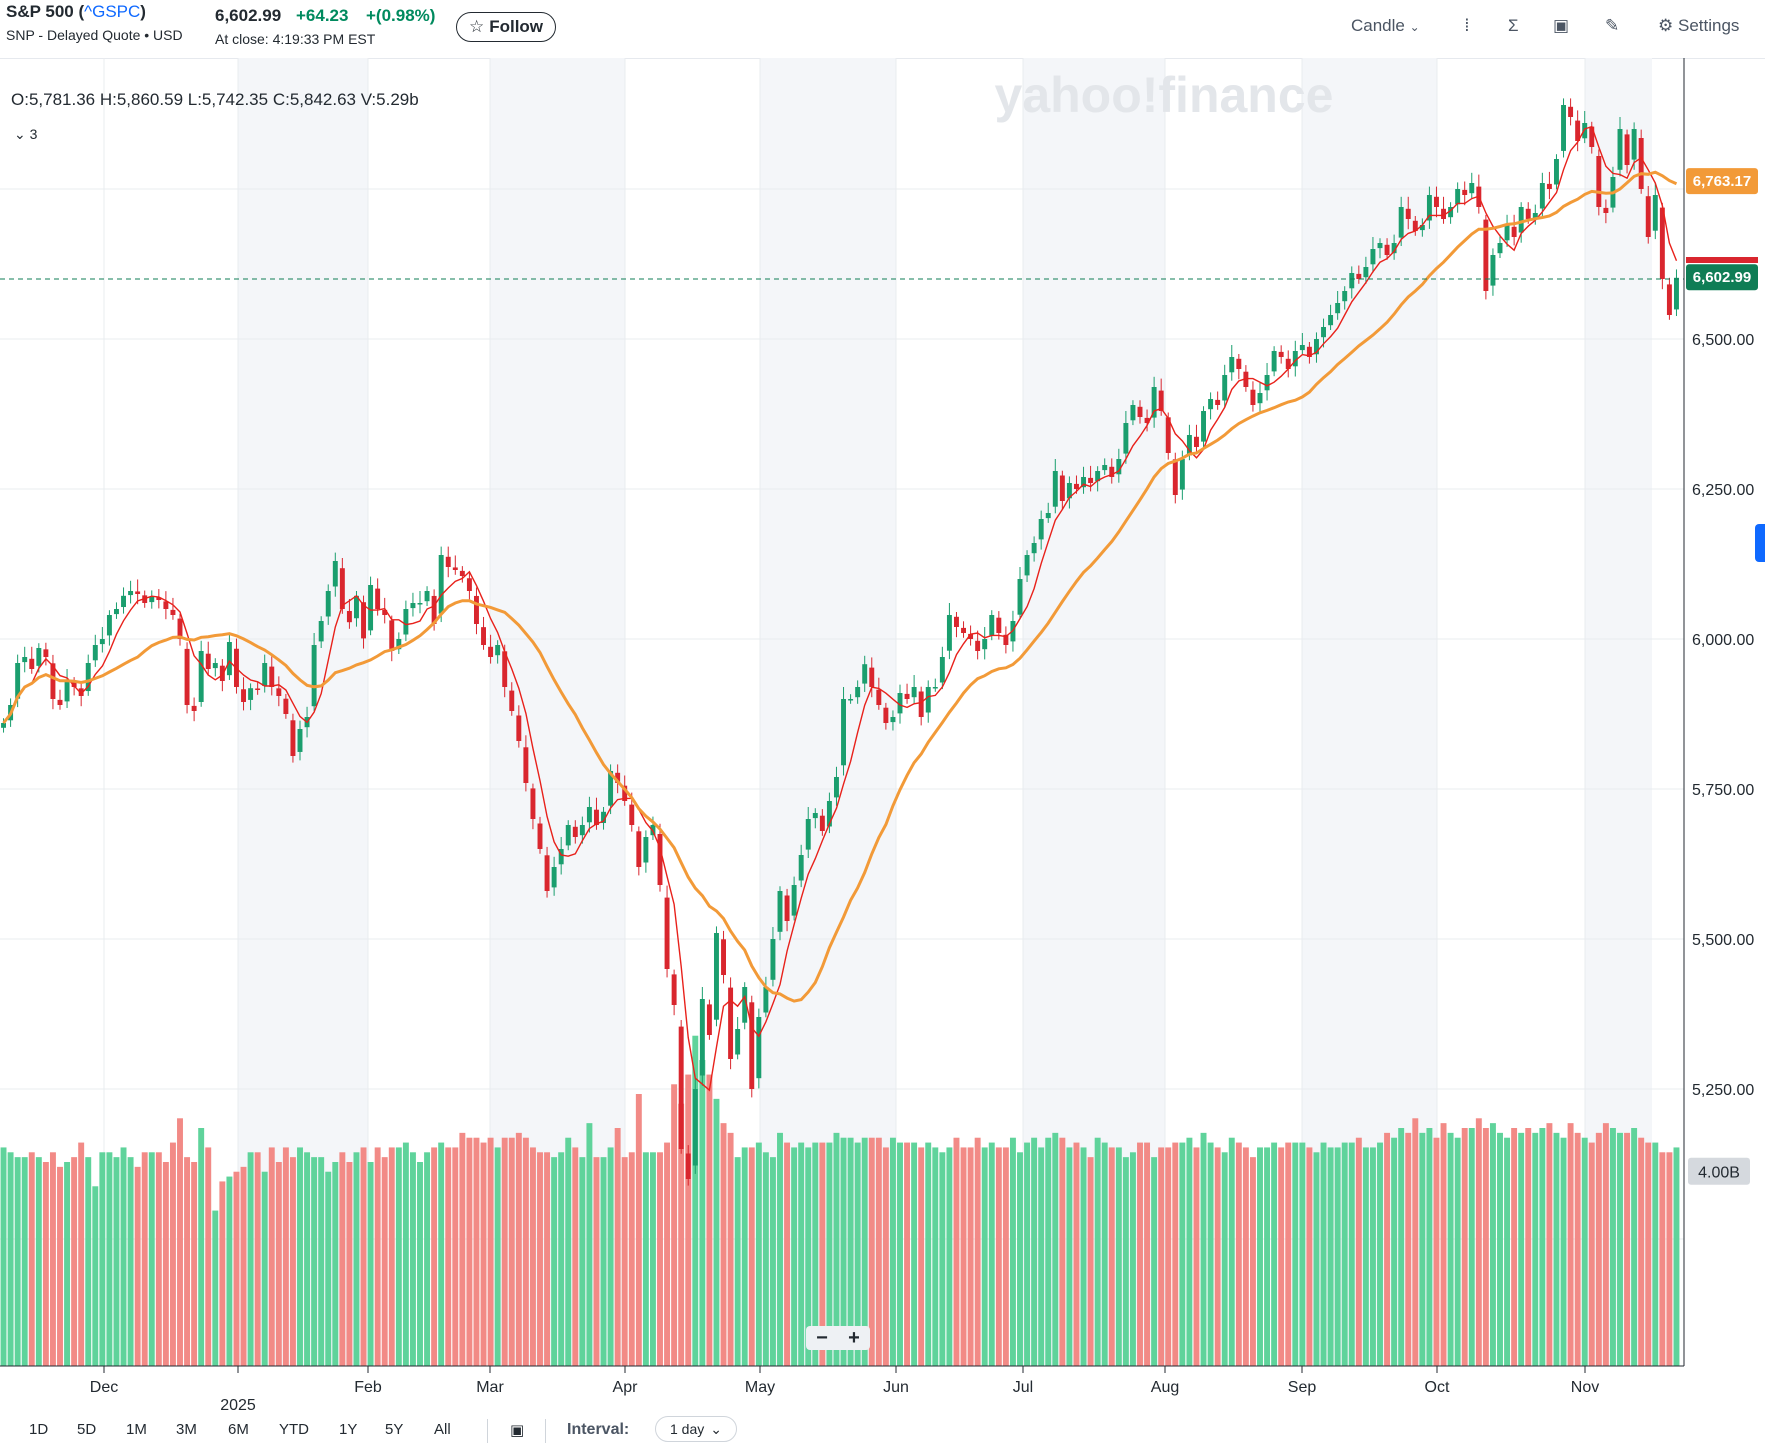 The image size is (1765, 1454). What do you see at coordinates (854, 1337) in the screenshot?
I see `zoom-in-button: +` at bounding box center [854, 1337].